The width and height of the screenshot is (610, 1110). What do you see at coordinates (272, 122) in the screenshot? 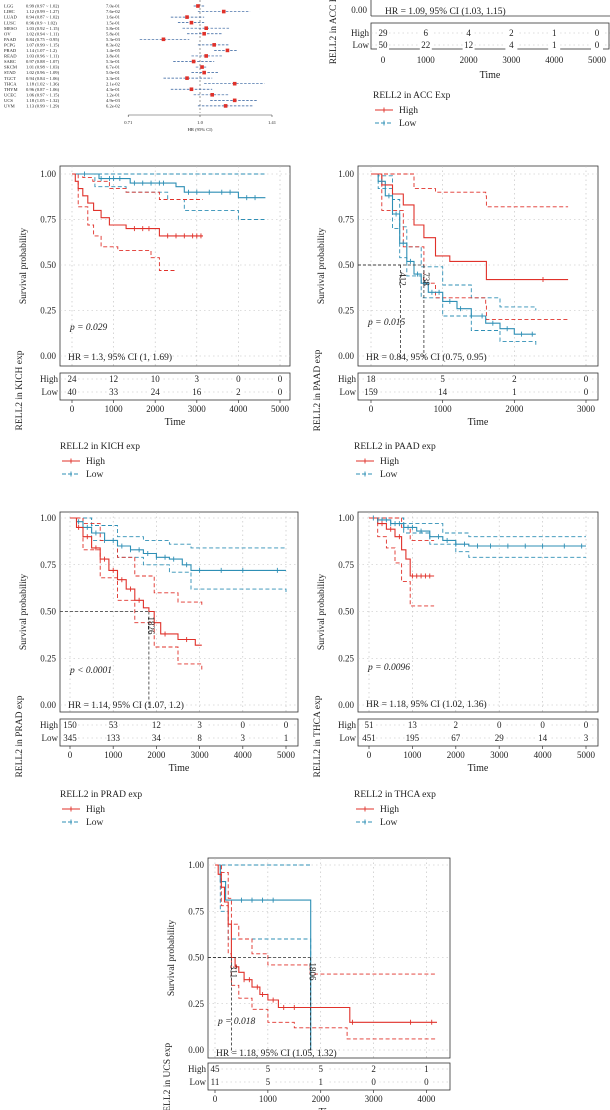
I see `forest-xtick-label: 1.41` at bounding box center [272, 122].